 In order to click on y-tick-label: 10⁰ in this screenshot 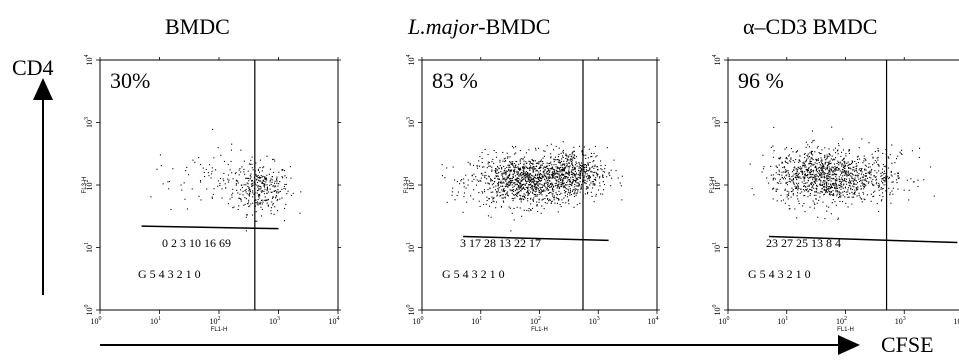, I will do `click(717, 310)`.